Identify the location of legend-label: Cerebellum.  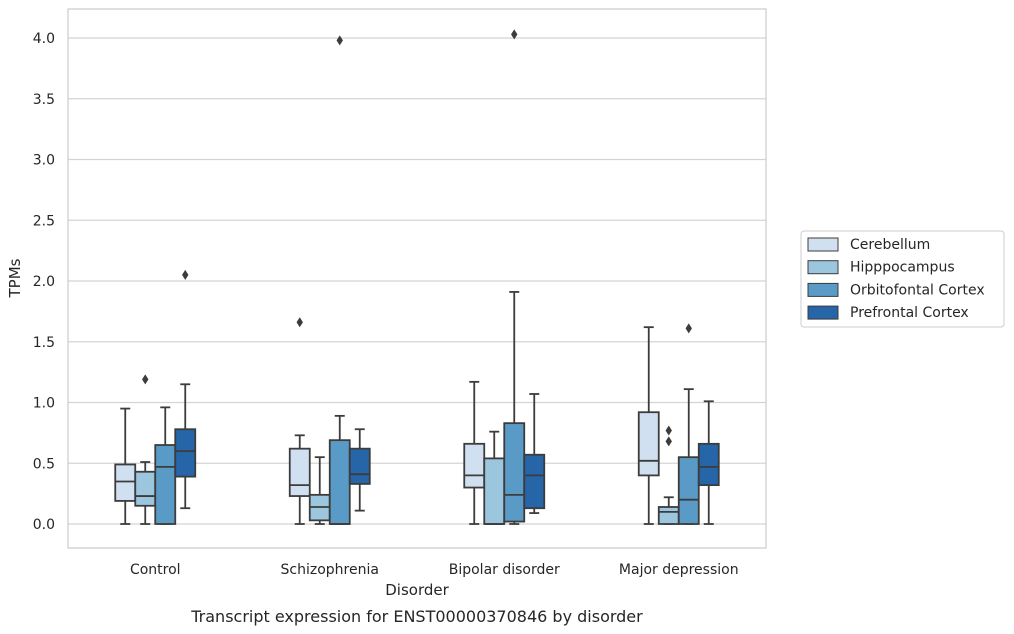
(890, 245).